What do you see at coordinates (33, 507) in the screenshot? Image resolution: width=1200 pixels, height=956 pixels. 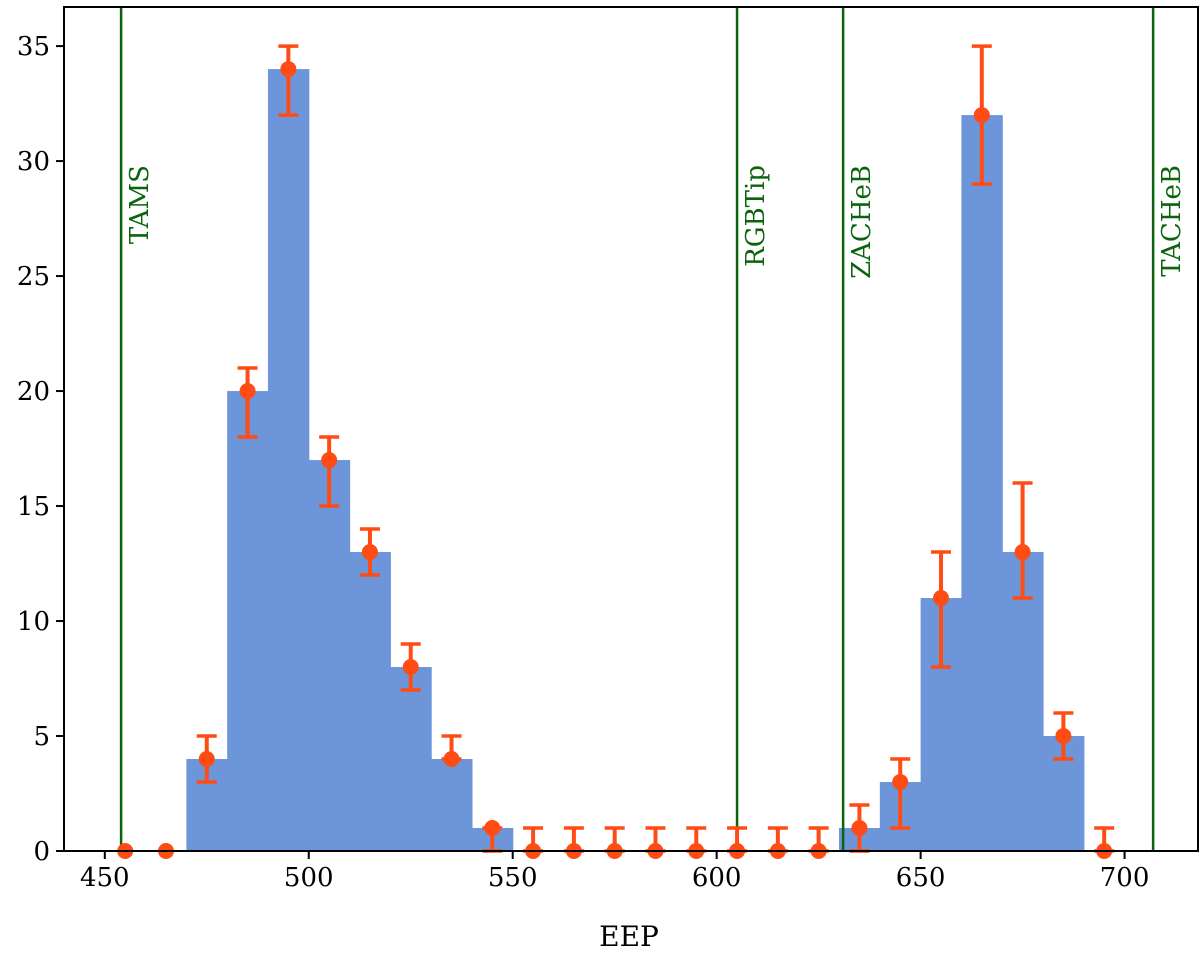 I see `y-tick-label-15: 15` at bounding box center [33, 507].